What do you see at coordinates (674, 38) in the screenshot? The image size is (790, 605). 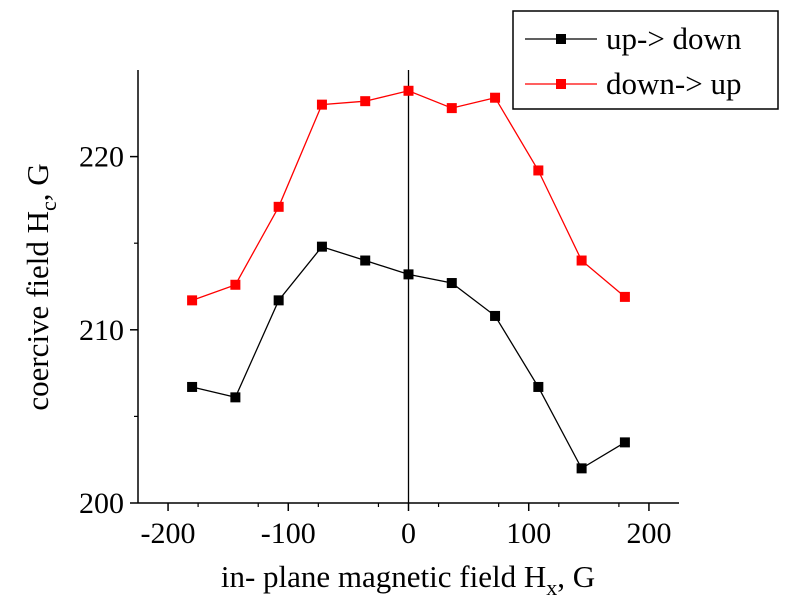 I see `legend-label: up-> down` at bounding box center [674, 38].